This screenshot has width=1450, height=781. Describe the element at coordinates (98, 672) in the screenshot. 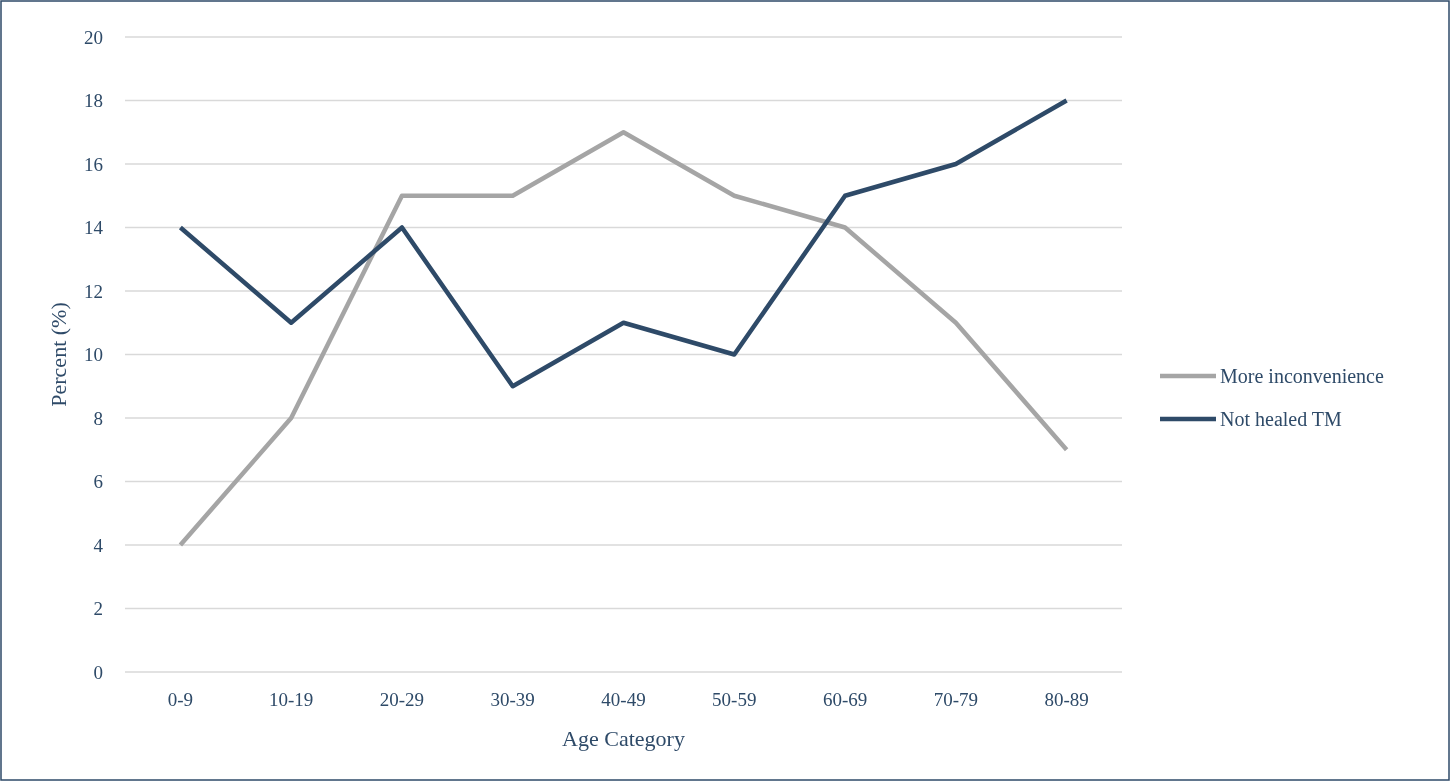

I see `y-tick-label: 0` at that location.